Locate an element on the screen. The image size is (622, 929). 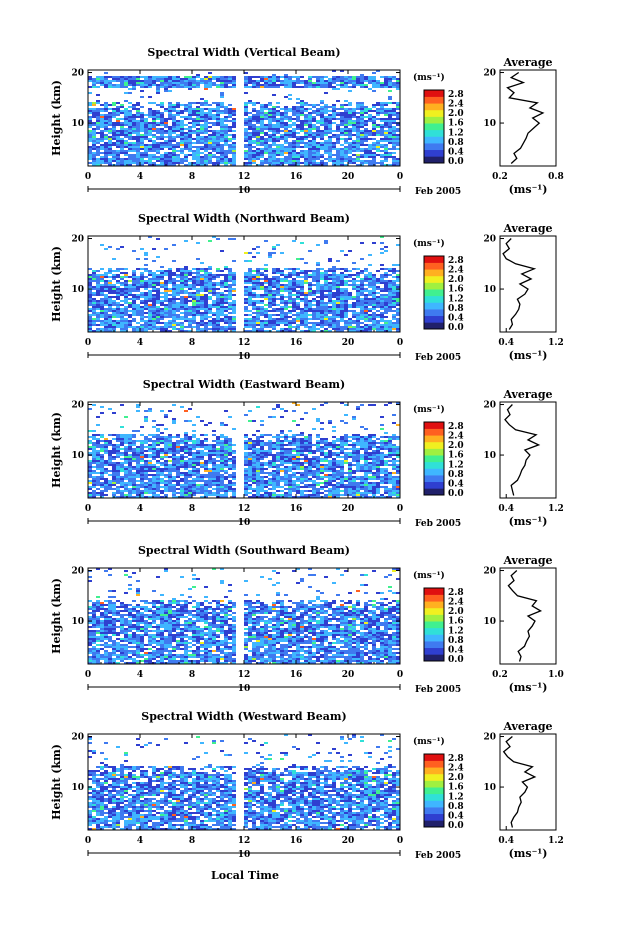
profile-y-tick-label: 20 is located at coordinates (489, 74).